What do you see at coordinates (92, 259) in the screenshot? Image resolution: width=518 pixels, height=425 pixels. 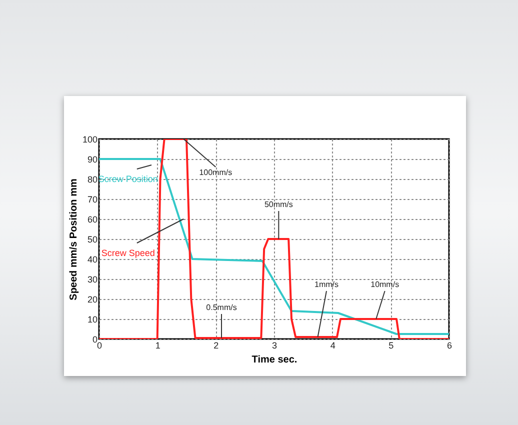 I see `y-tick-label: 40` at bounding box center [92, 259].